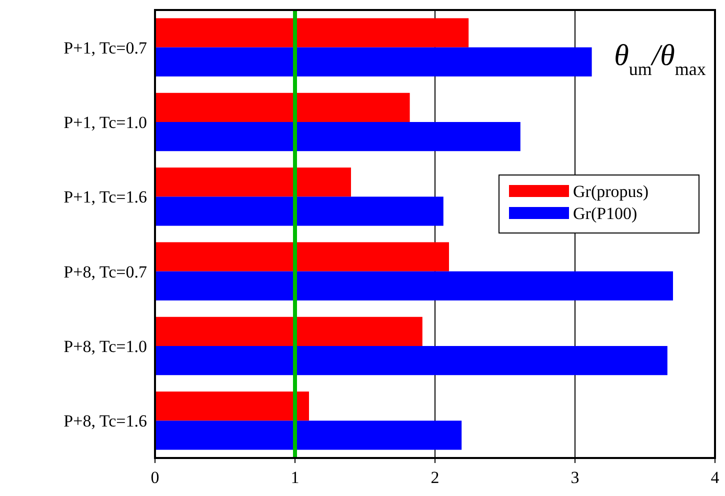 This screenshot has width=725, height=496. What do you see at coordinates (715, 477) in the screenshot?
I see `x-tick-label: 4` at bounding box center [715, 477].